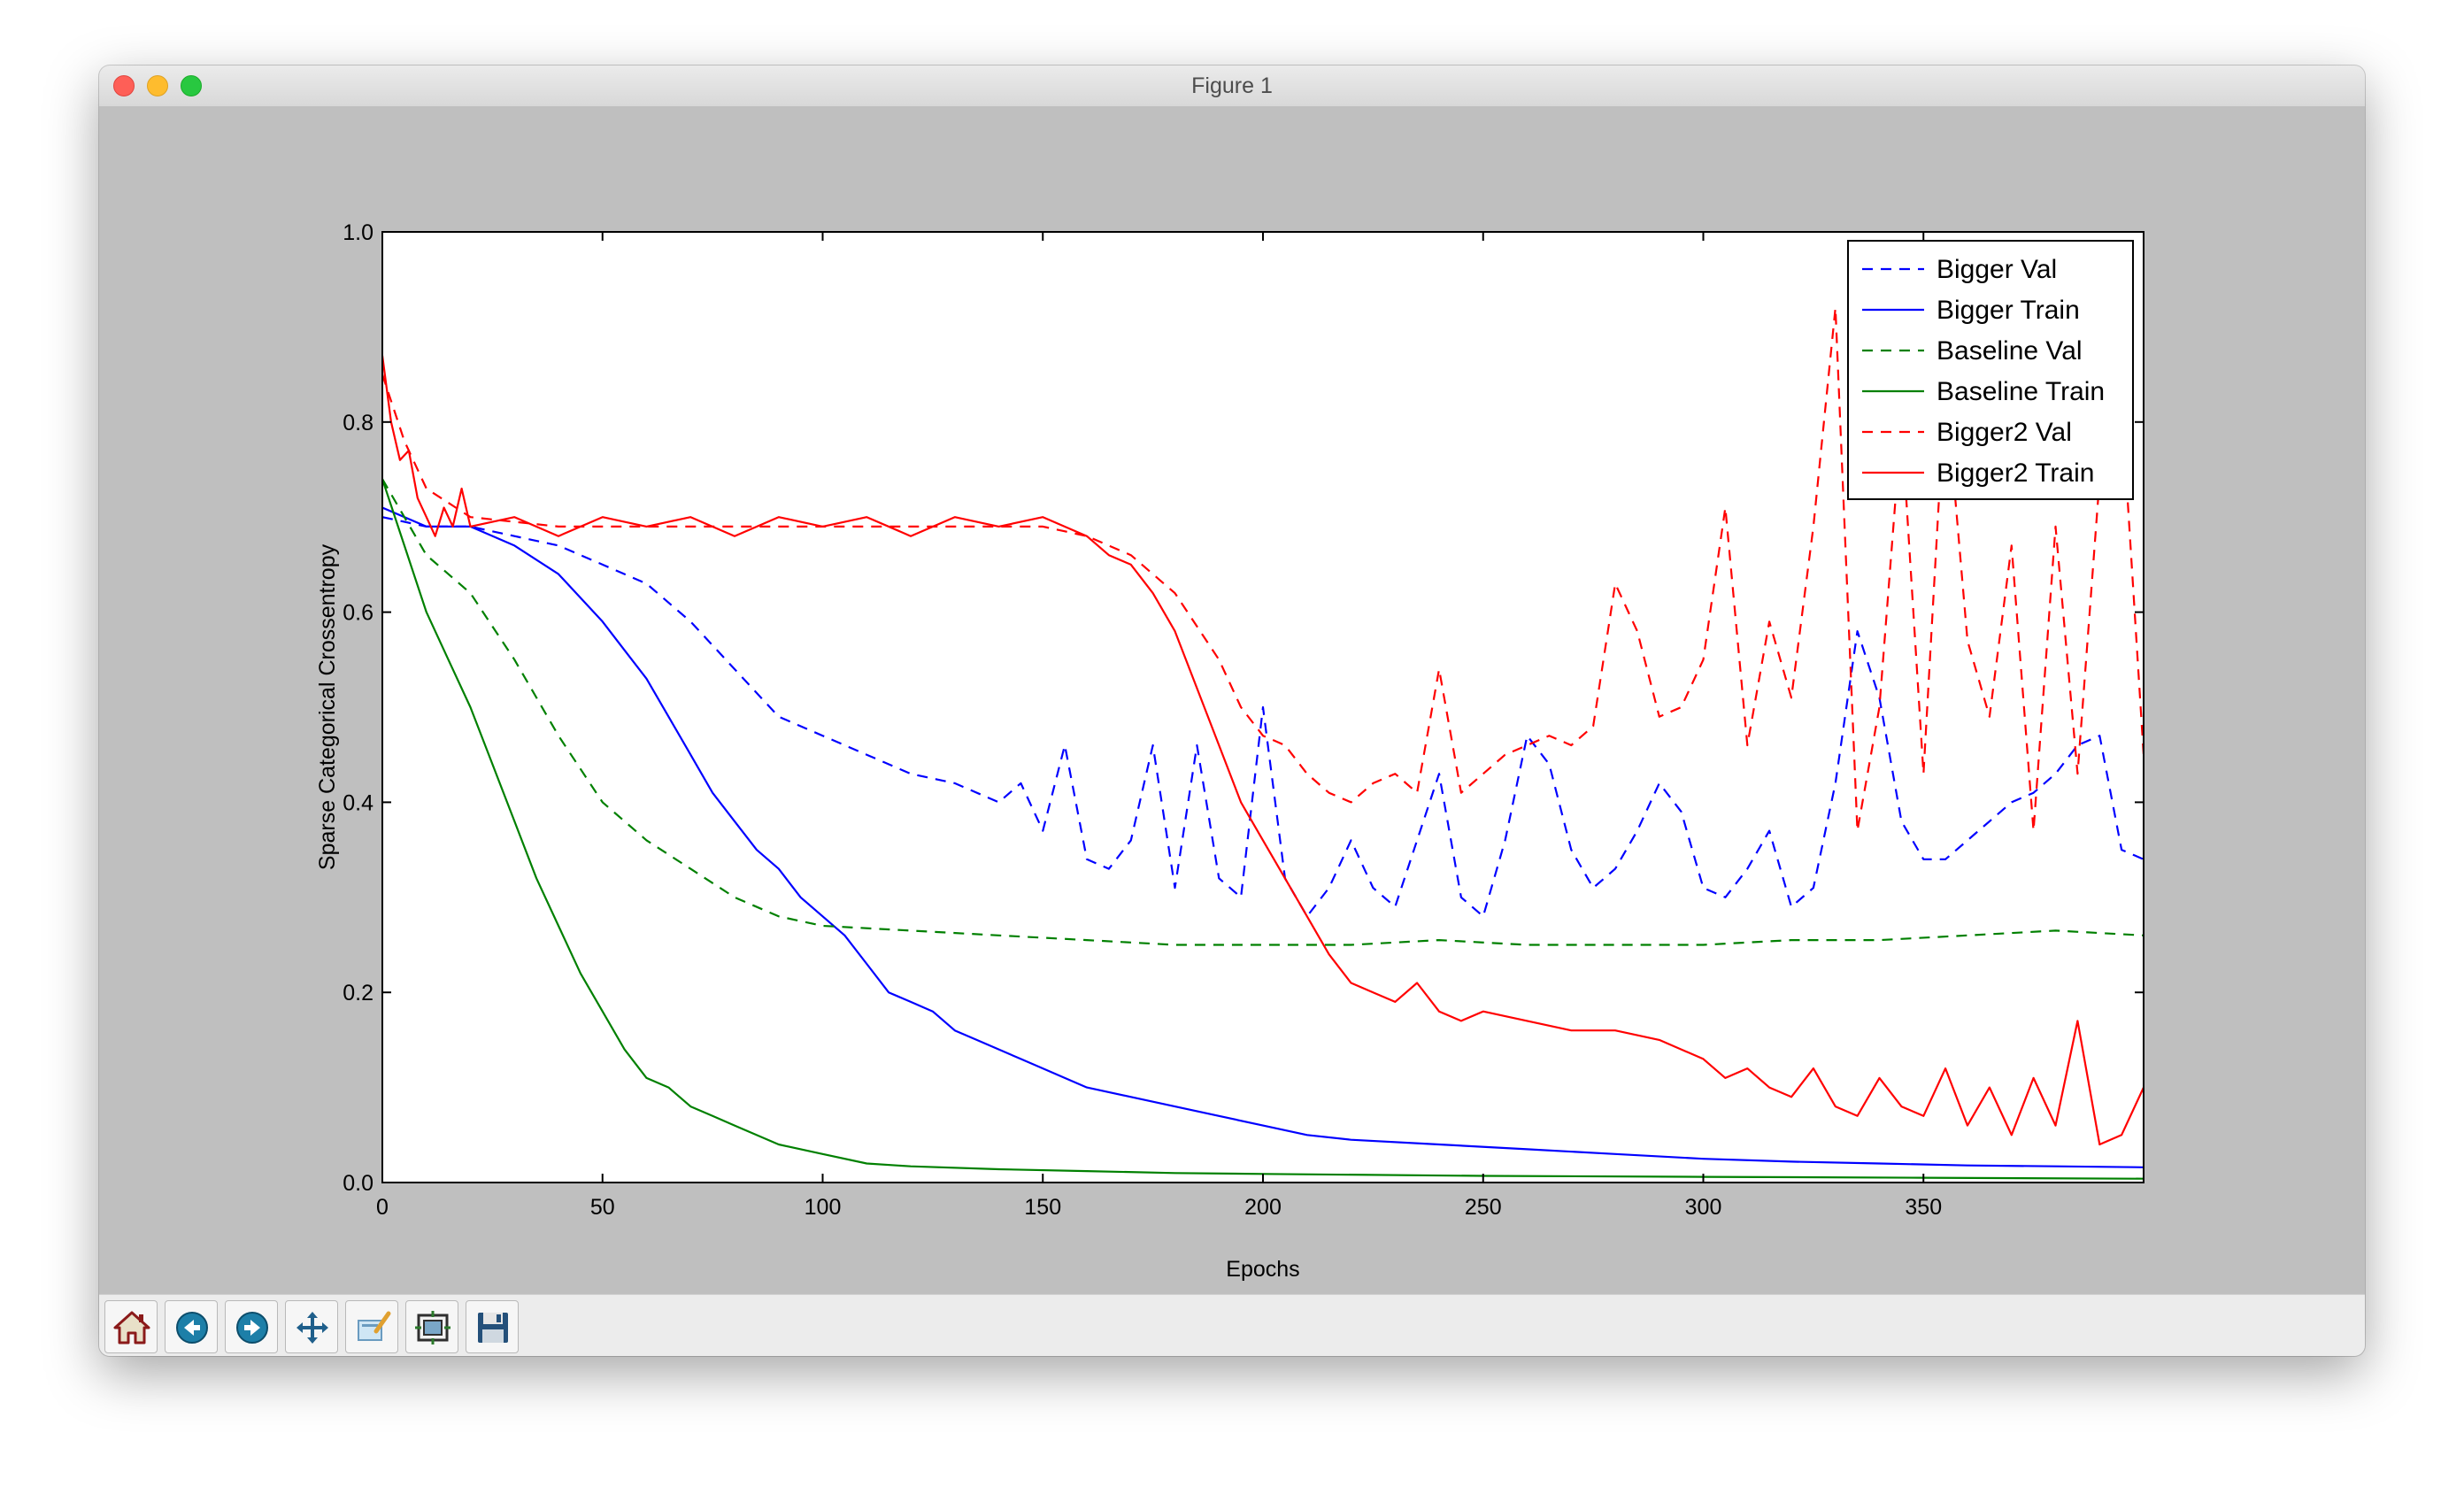 This screenshot has width=2464, height=1487. I want to click on floppy-disk-icon, so click(493, 1328).